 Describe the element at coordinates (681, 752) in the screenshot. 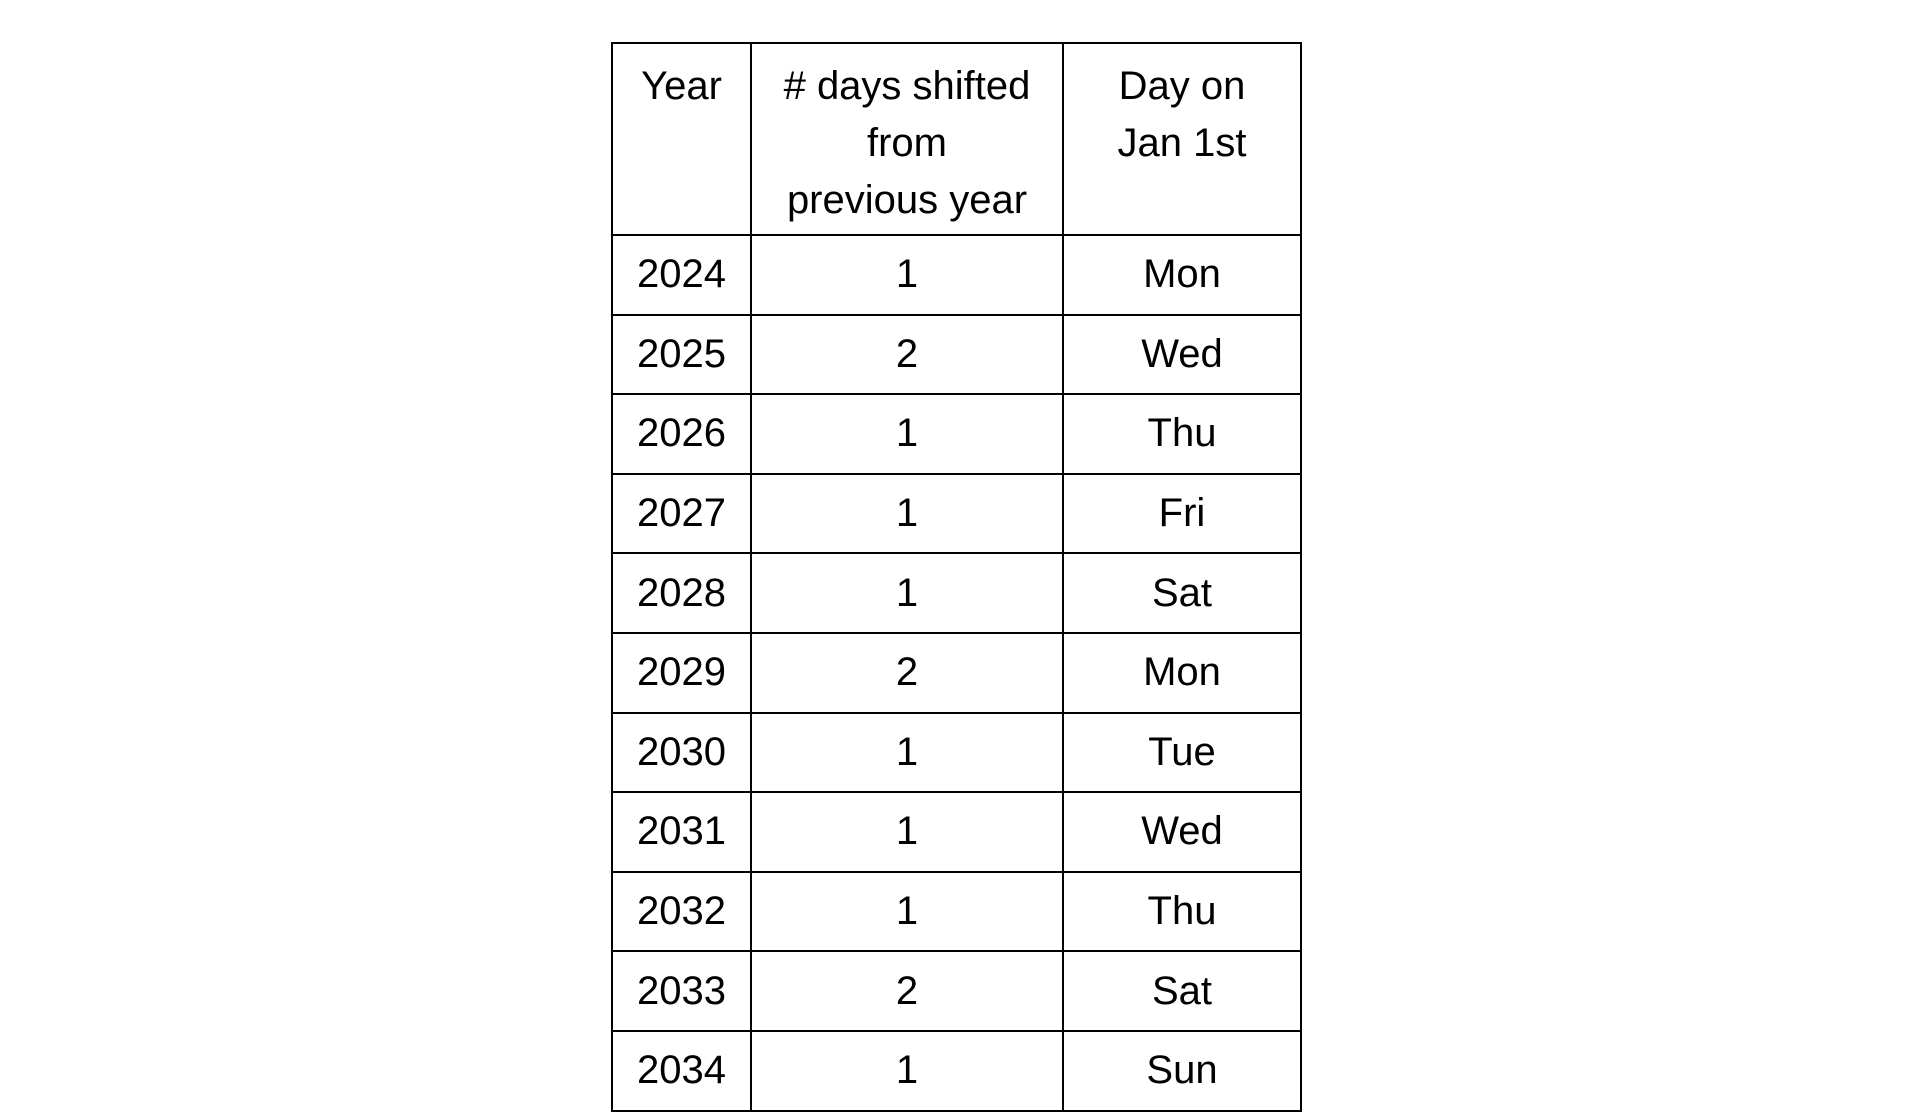

I see `year-cell: 2030` at that location.